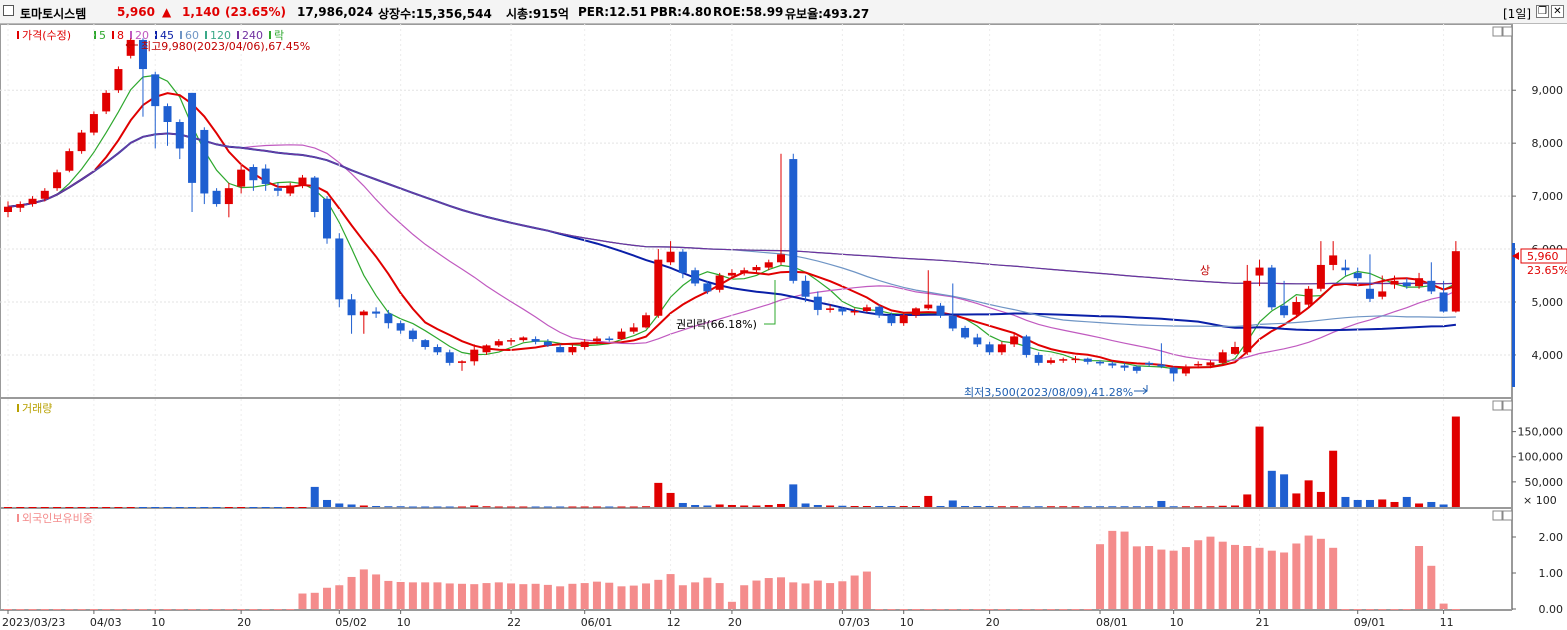  I want to click on legend-label: 8, so click(120, 35).